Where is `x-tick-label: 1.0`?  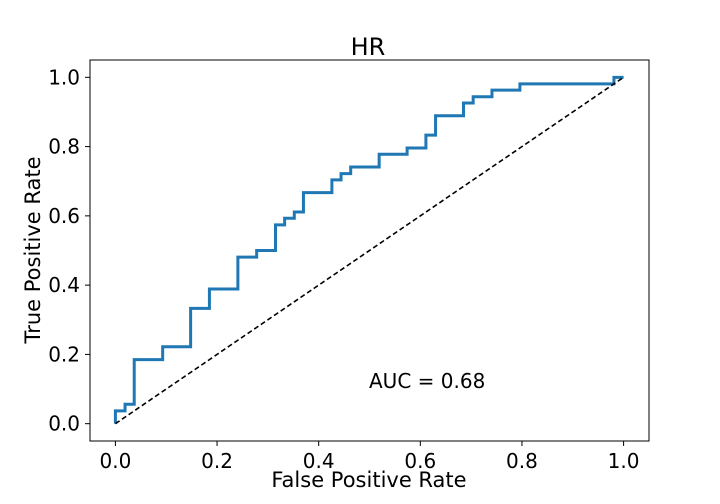 x-tick-label: 1.0 is located at coordinates (624, 461).